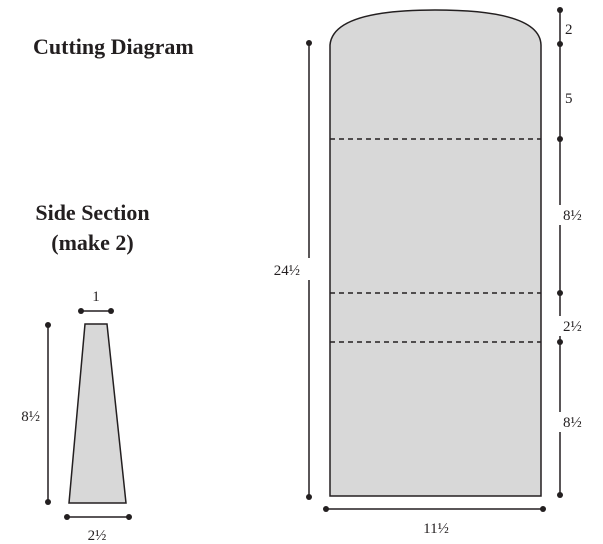  I want to click on main-height-end-bottom, so click(309, 497).